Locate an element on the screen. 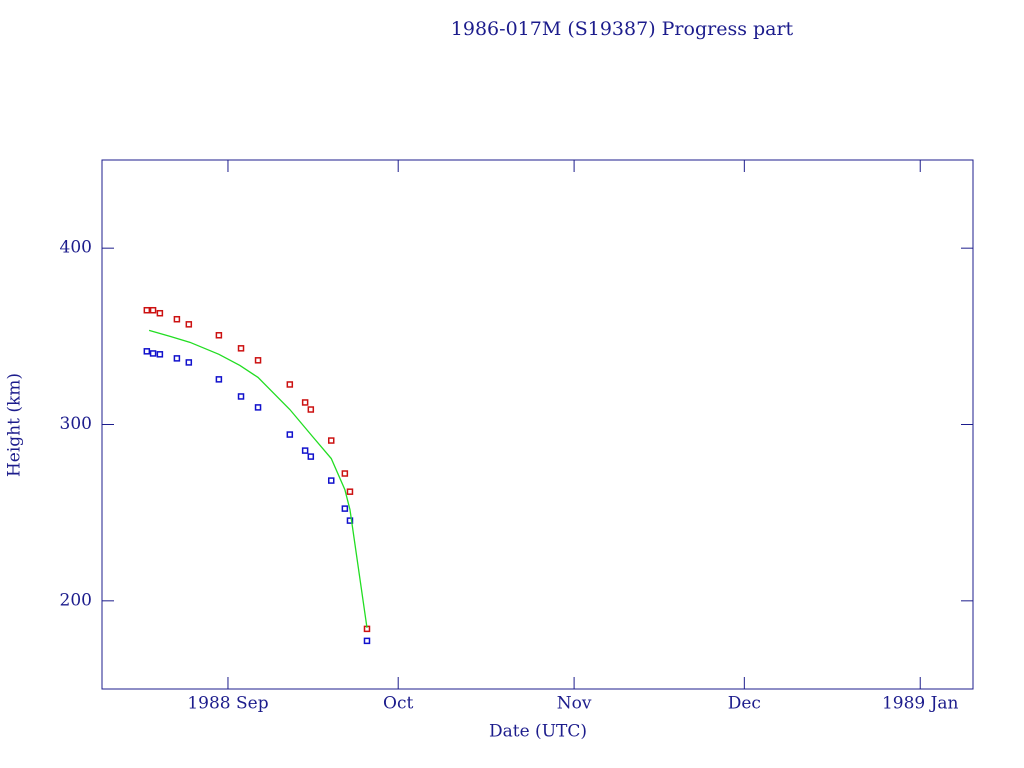 This screenshot has width=1024, height=768. x-tick-label: Oct is located at coordinates (398, 704).